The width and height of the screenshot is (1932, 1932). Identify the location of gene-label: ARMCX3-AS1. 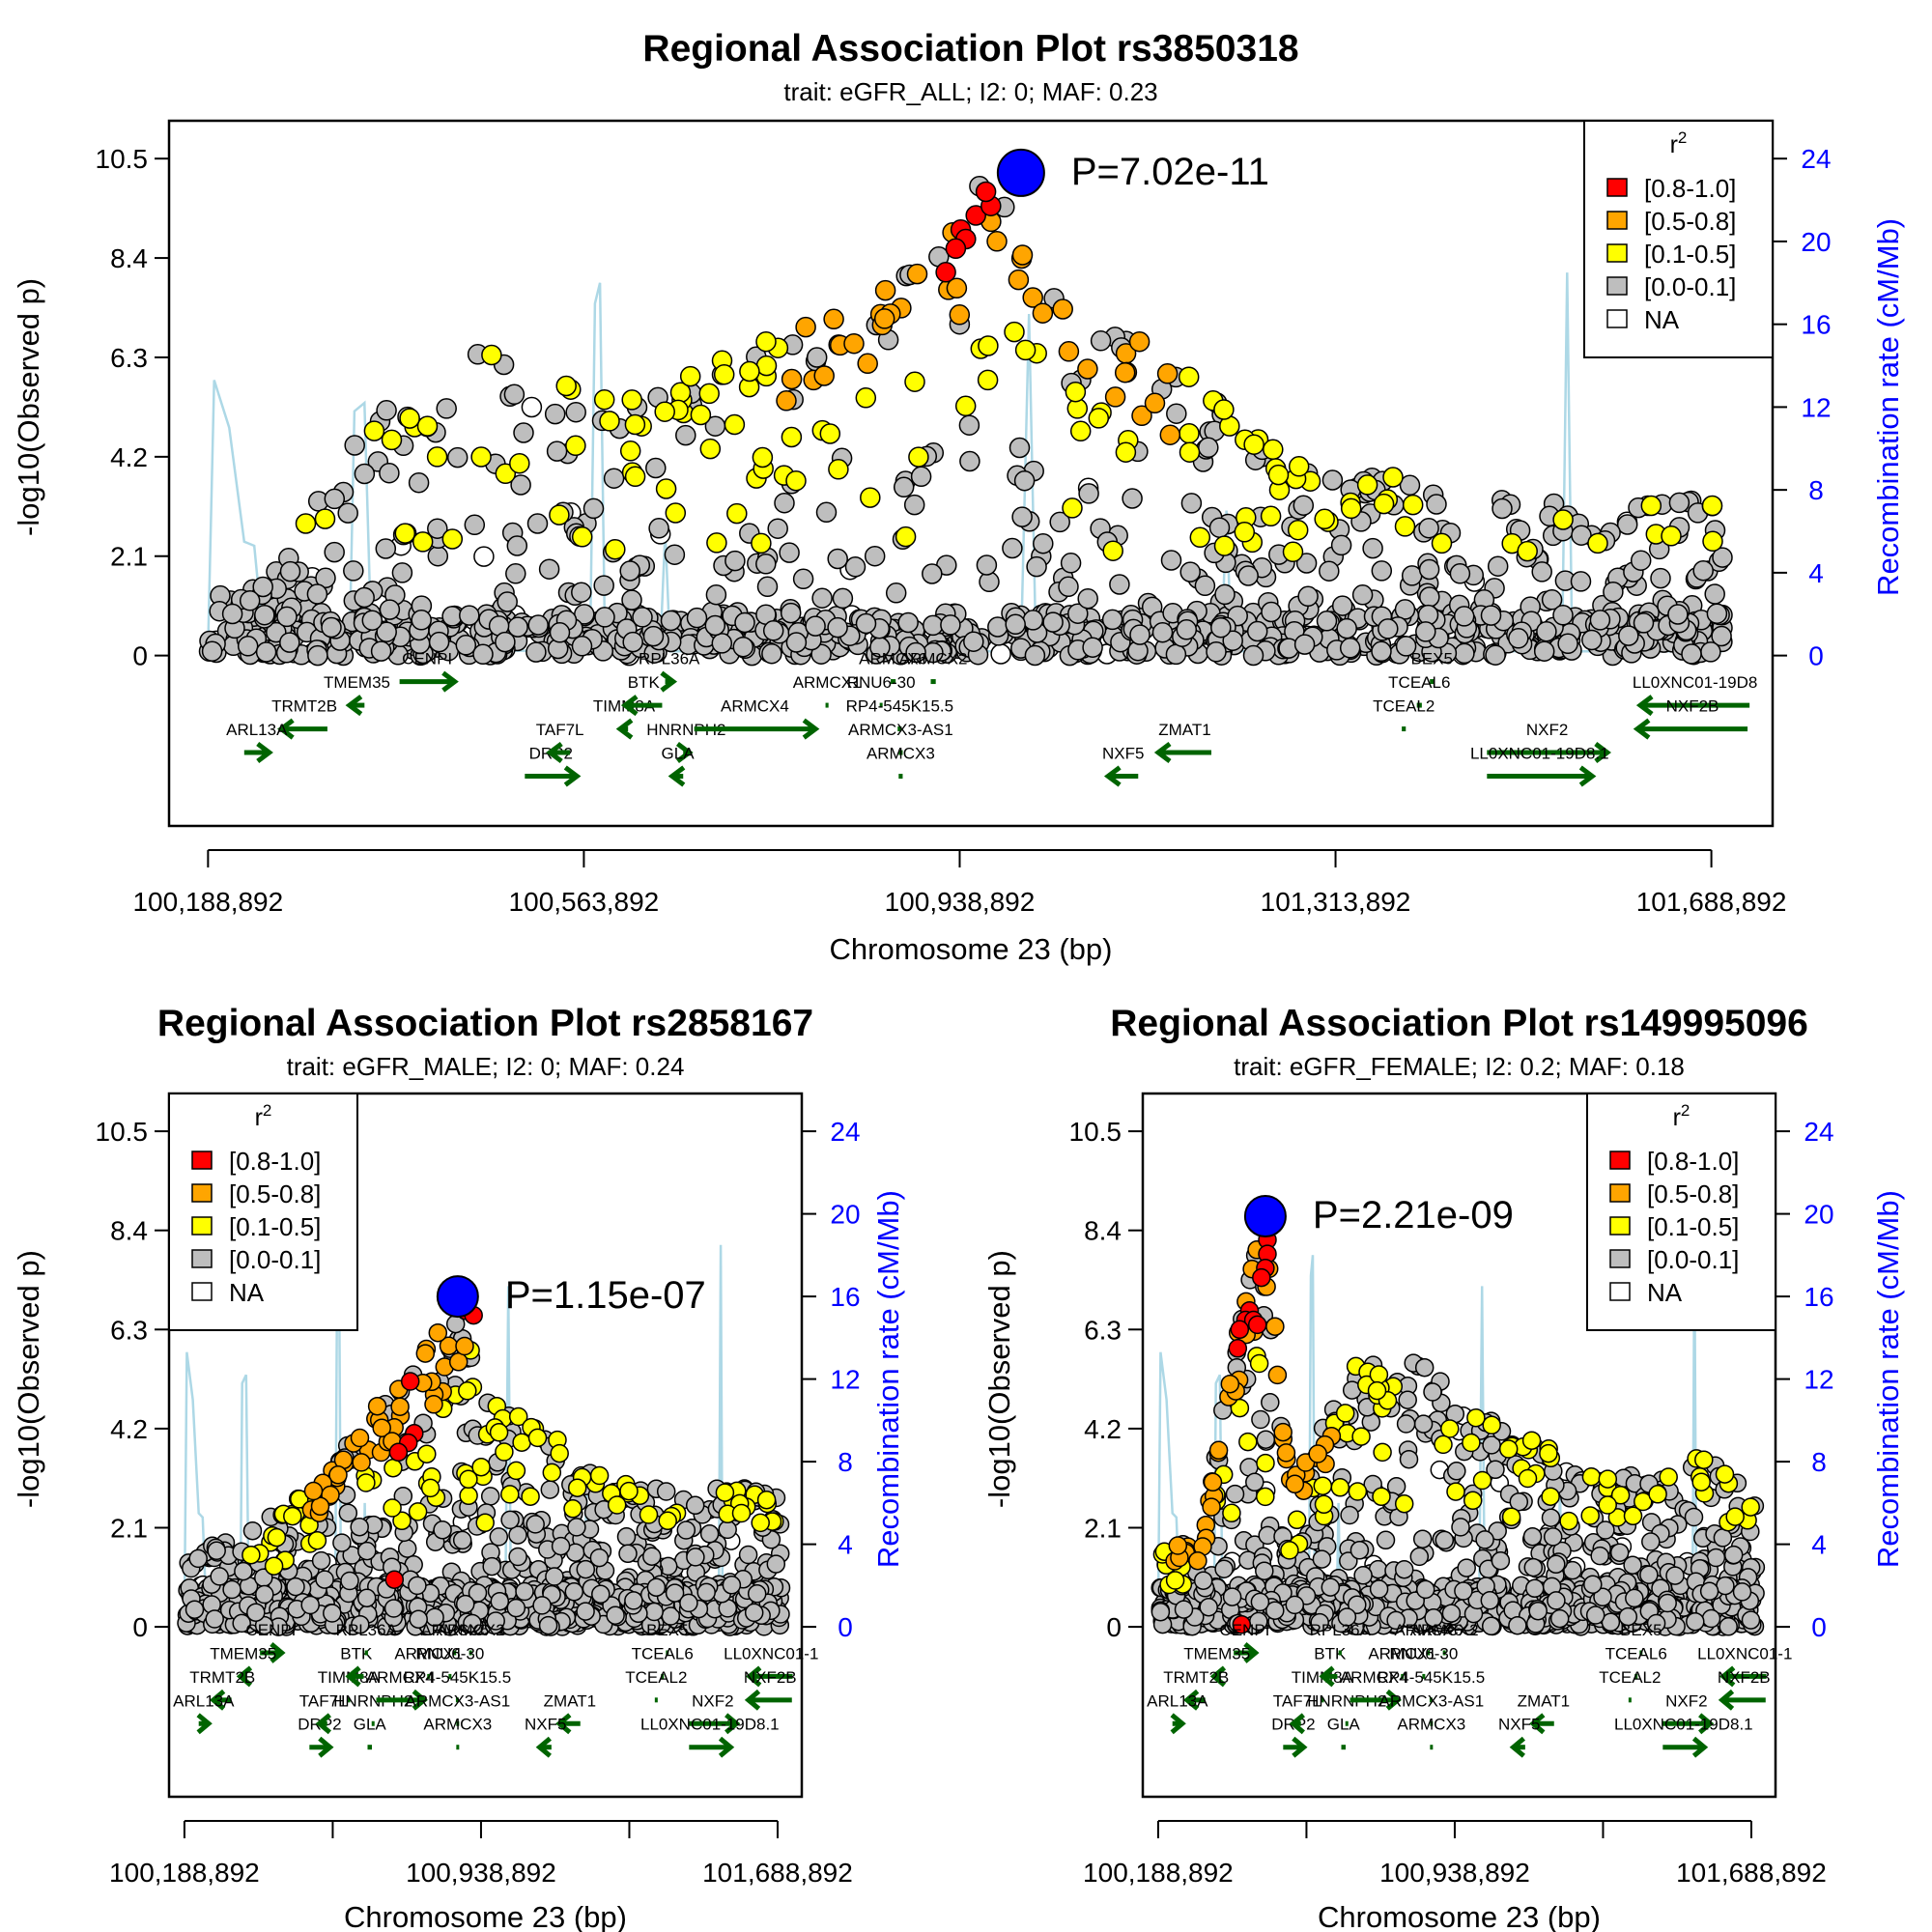
(900, 730).